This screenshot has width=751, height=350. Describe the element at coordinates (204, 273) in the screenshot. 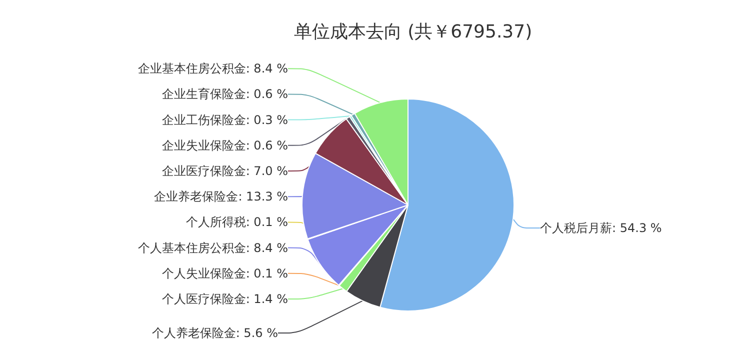

I see `slice-label: 个人失业保险金` at that location.